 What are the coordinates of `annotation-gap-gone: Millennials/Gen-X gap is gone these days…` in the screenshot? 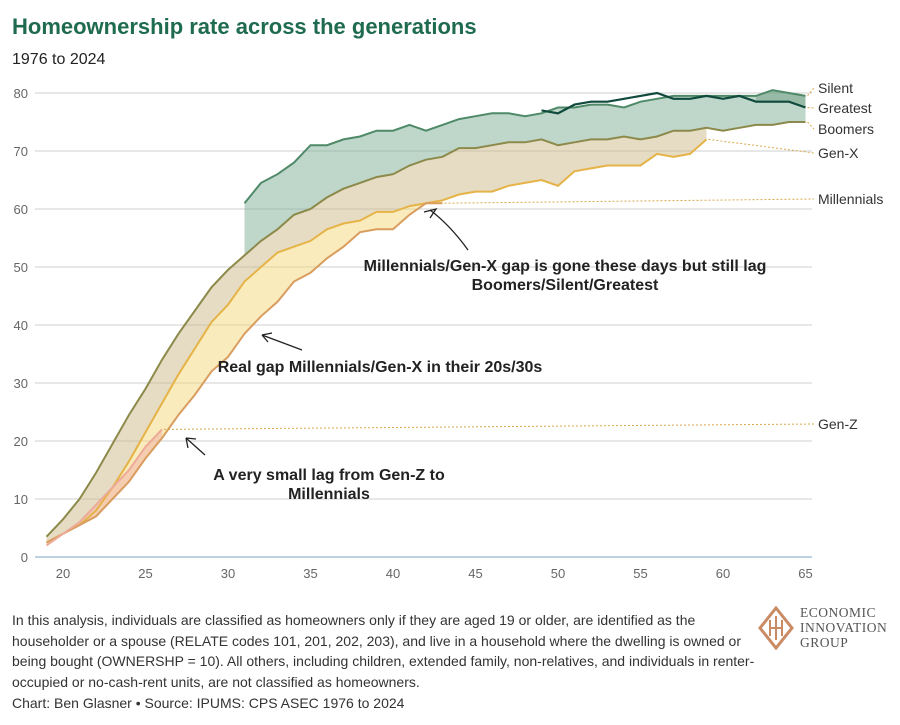 It's located at (565, 276).